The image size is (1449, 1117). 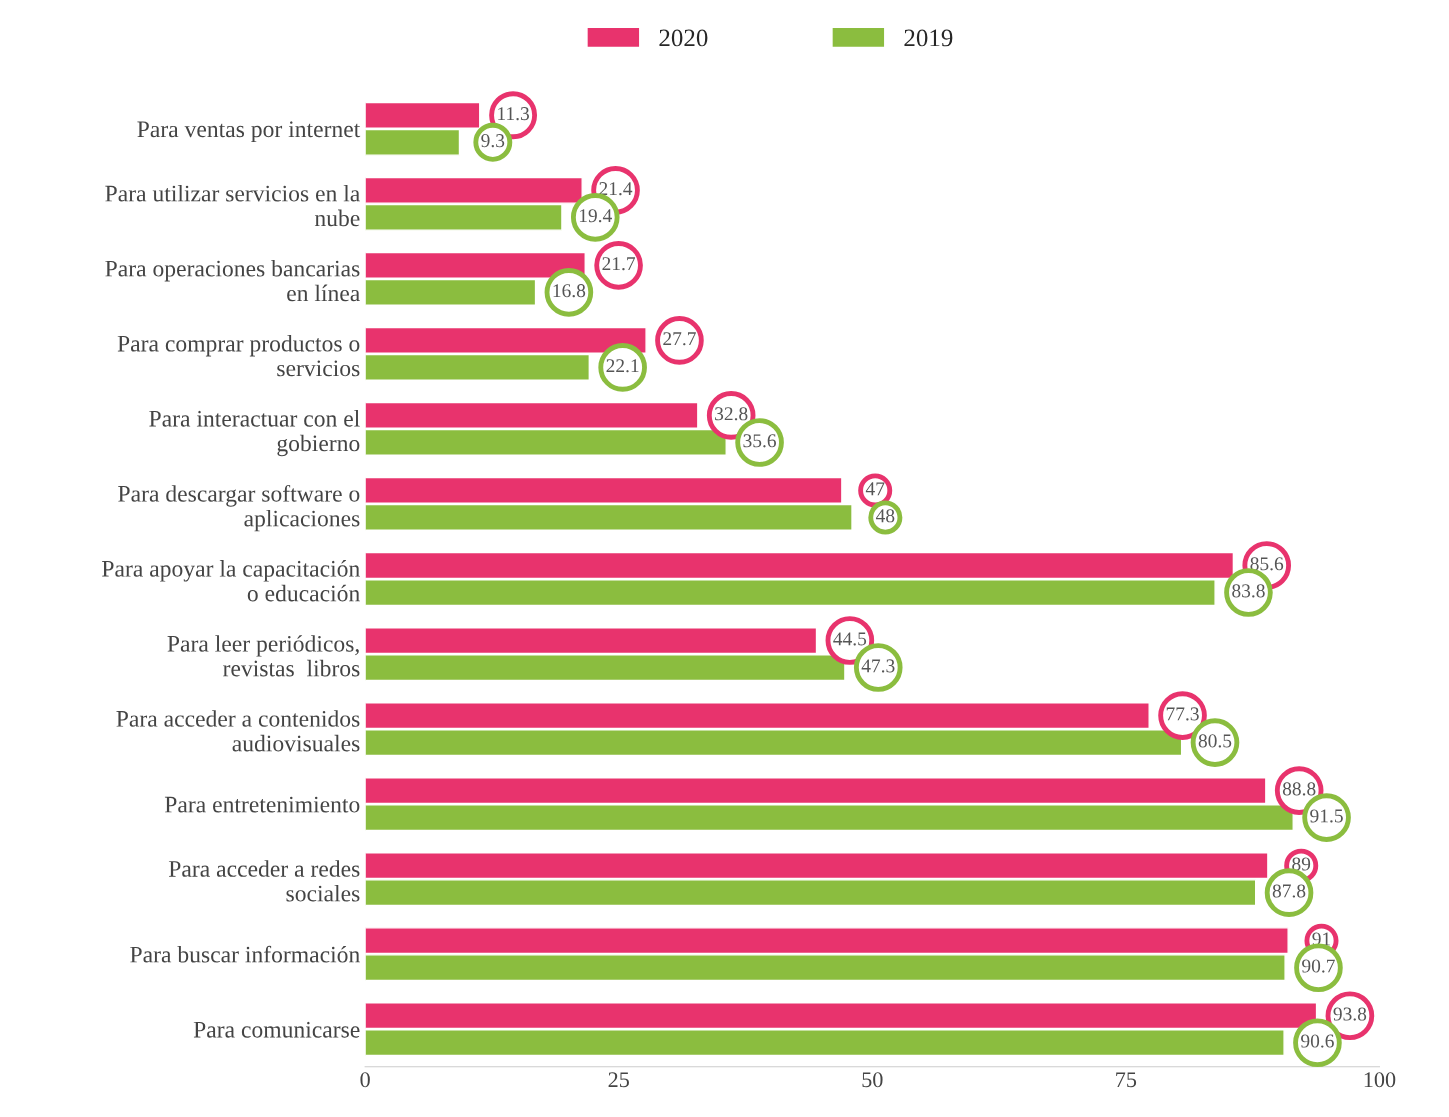 I want to click on data-label: 77.3, so click(x=1182, y=714).